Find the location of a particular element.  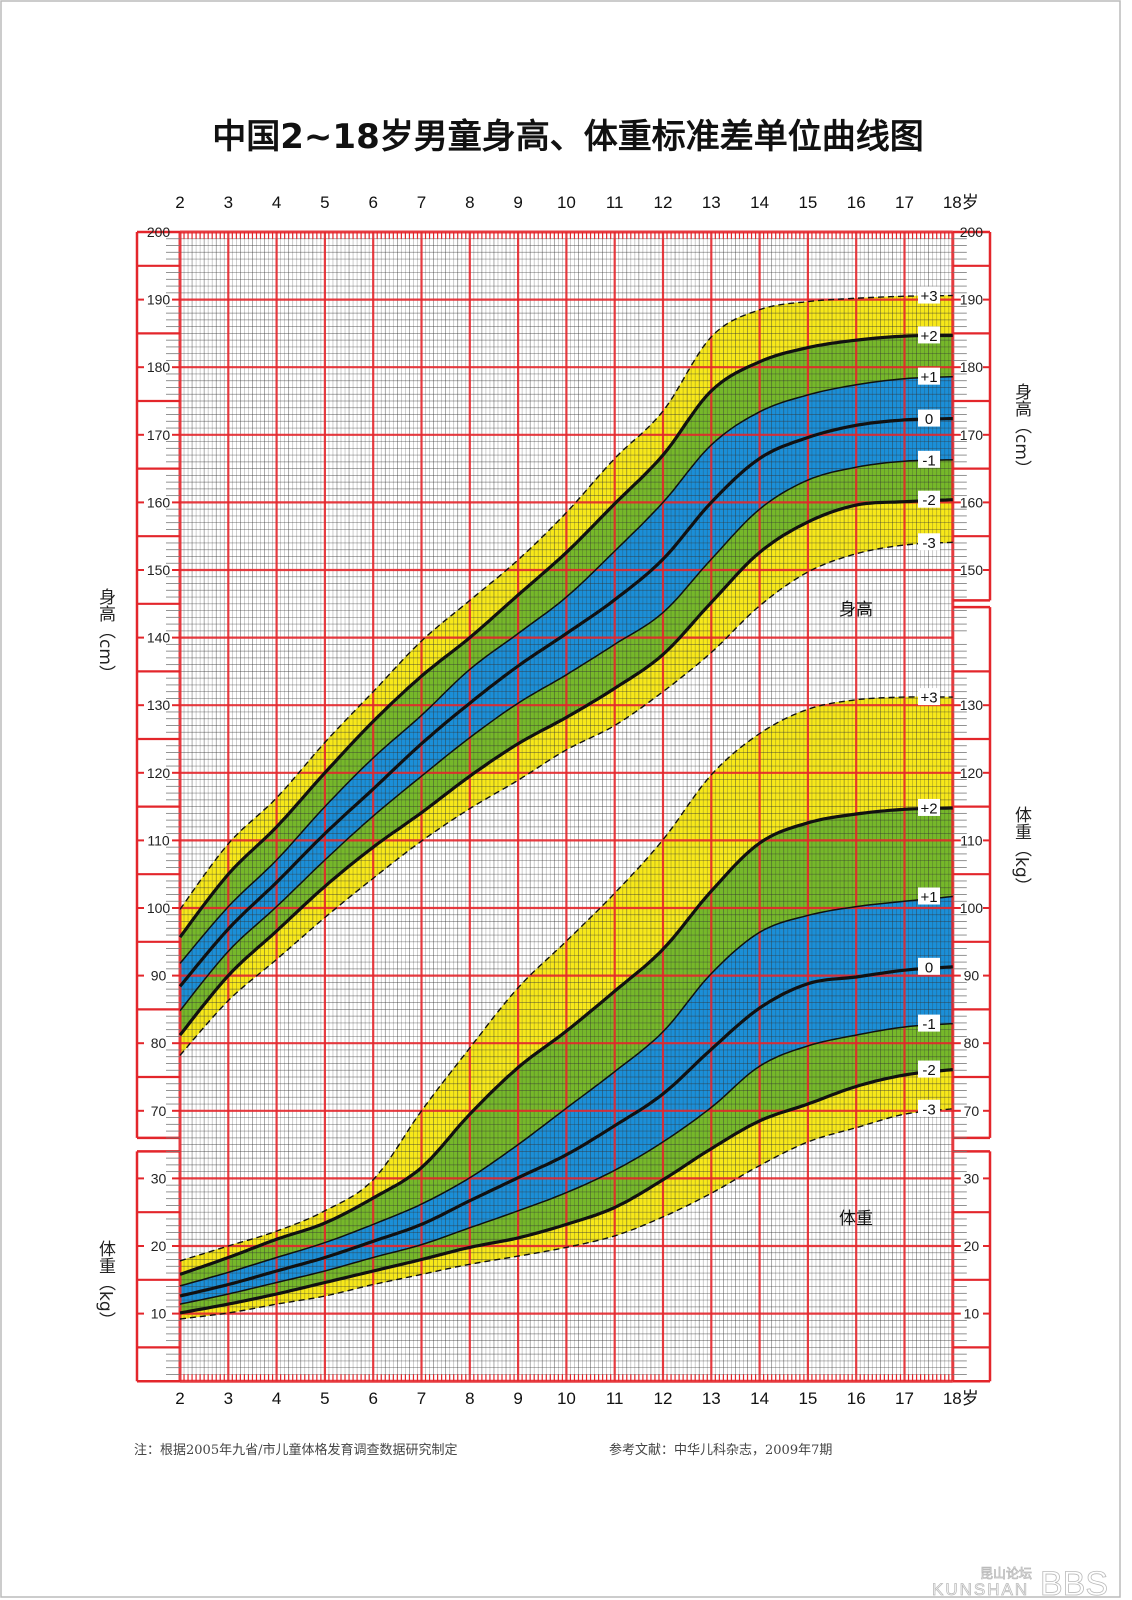

left-axis-tick-label: 110 is located at coordinates (158, 840).